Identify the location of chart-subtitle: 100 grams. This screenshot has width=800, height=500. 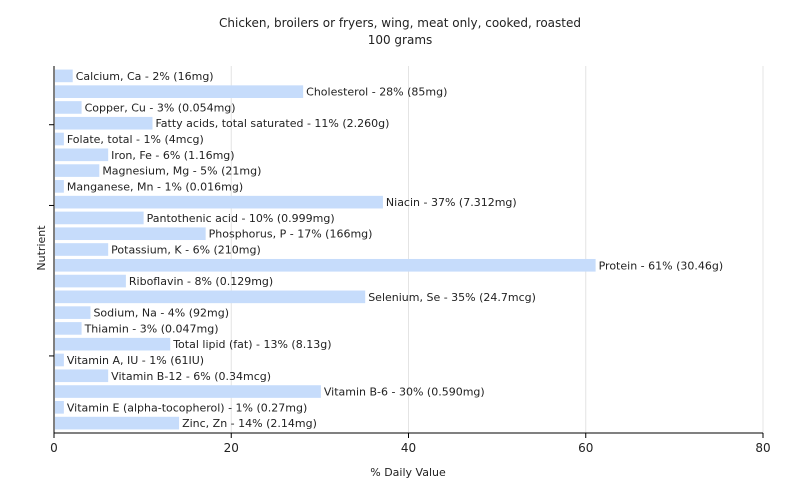
(400, 40).